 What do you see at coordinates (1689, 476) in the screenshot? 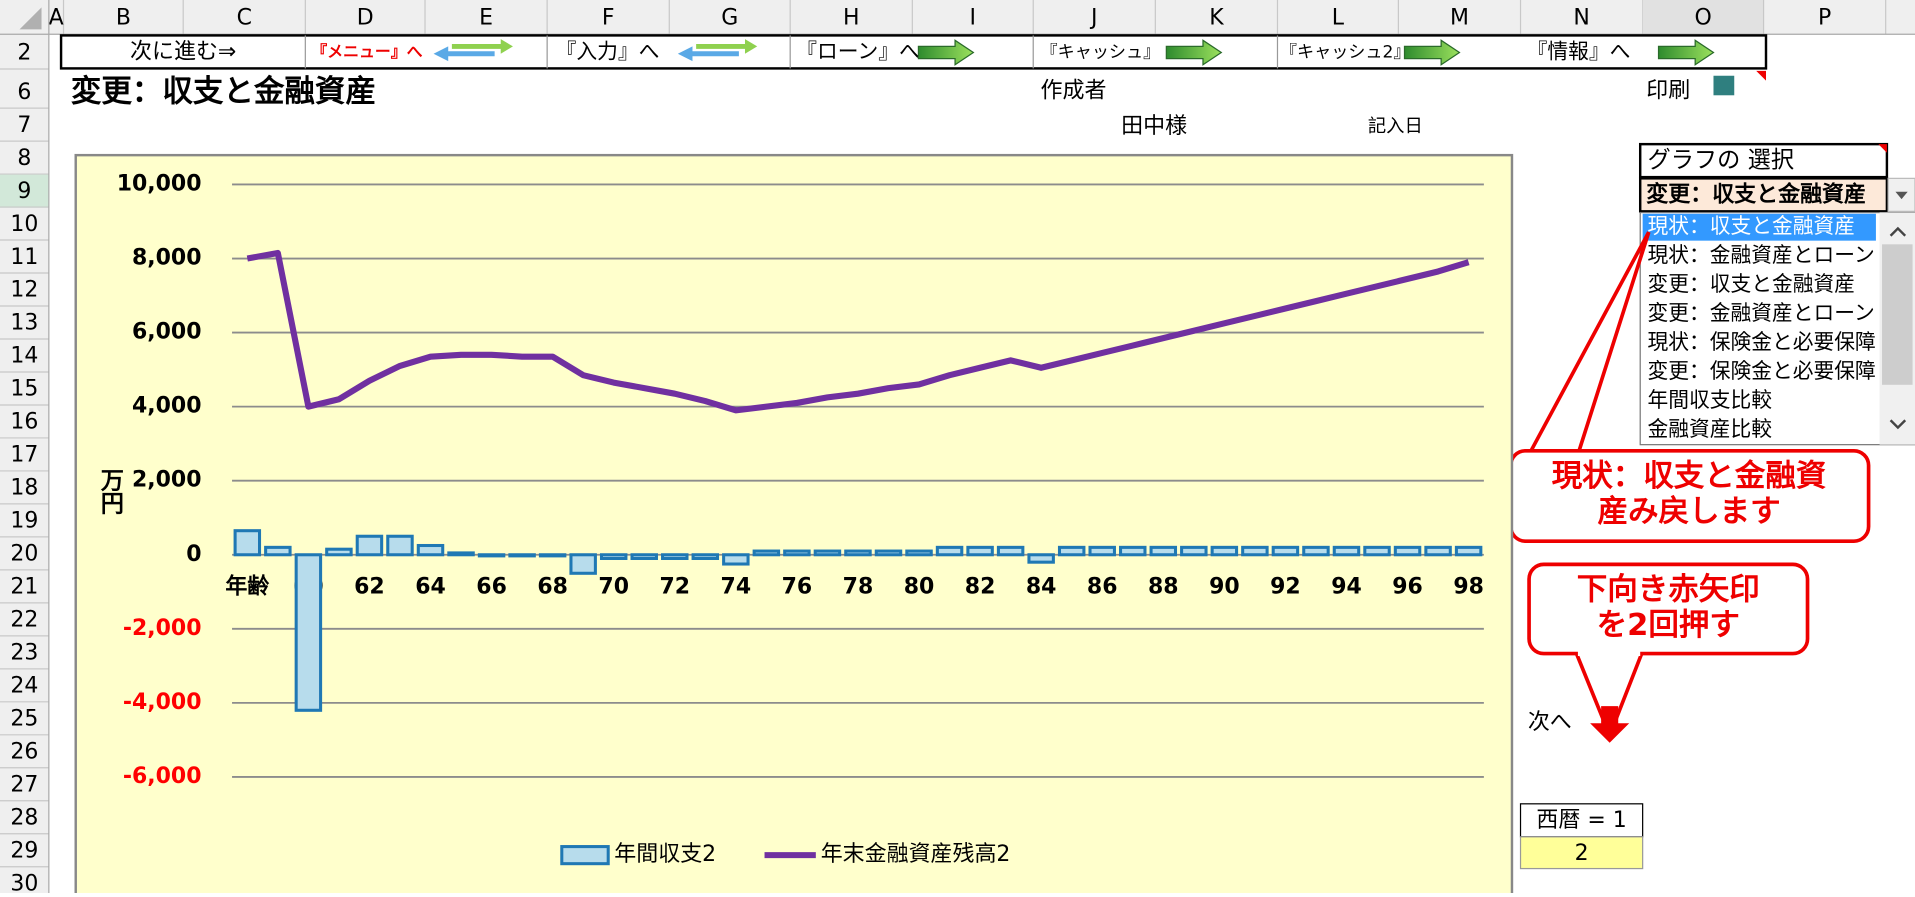
I see `callout-text: 現状：収支と金融資` at bounding box center [1689, 476].